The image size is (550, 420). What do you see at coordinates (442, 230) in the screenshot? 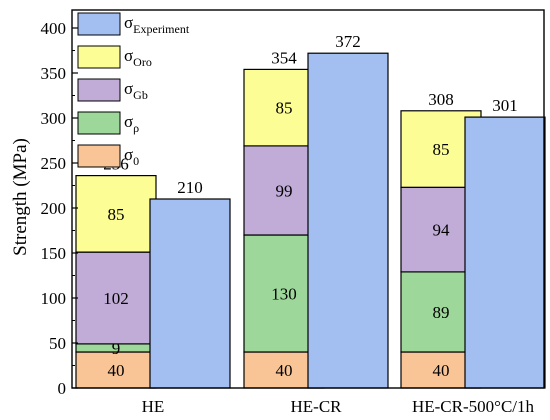
I see `value-label-sgb-2: 94` at bounding box center [442, 230].